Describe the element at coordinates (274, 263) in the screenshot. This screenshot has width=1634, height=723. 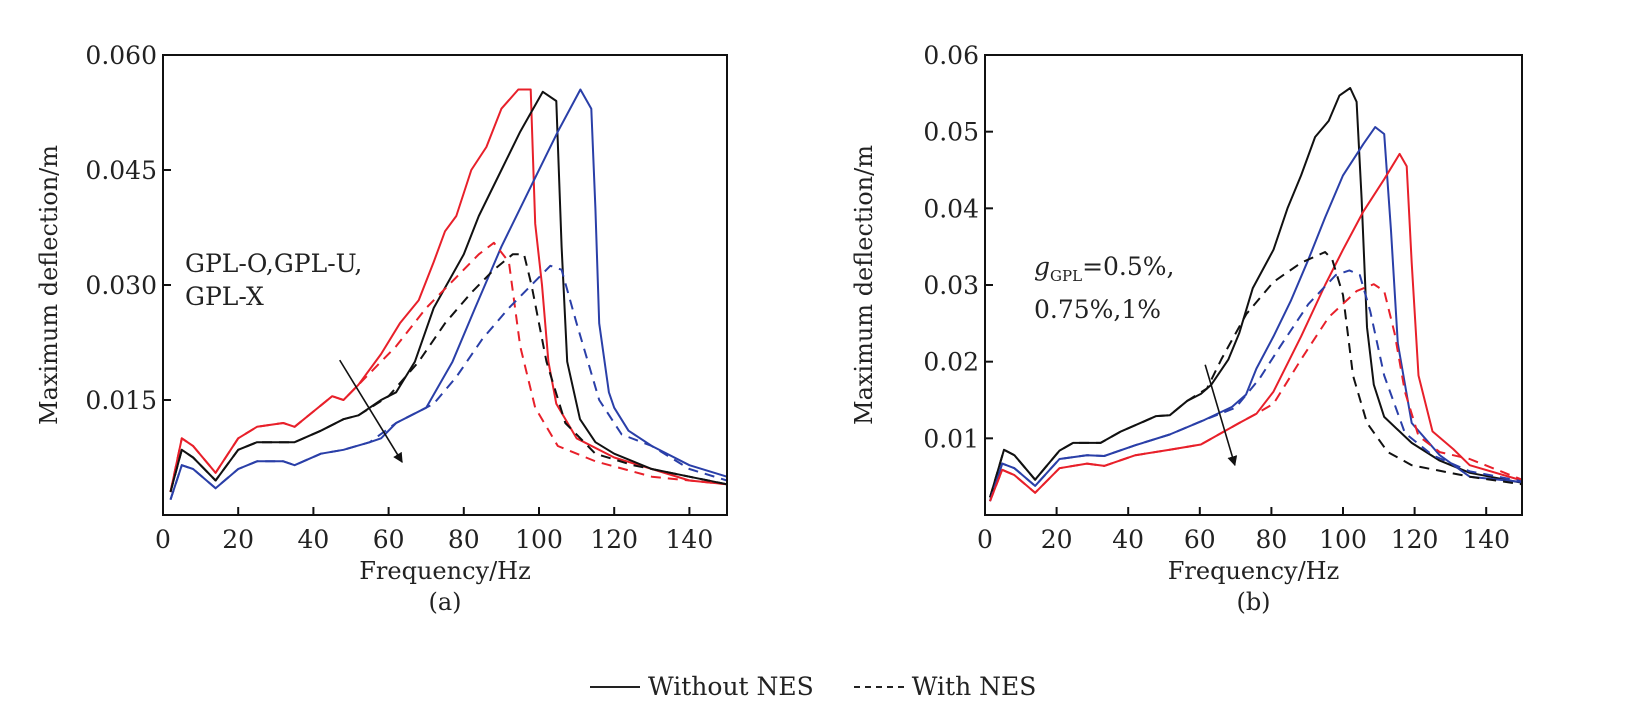
I see `annotation-line-1: GPL-O,GPL-U,` at that location.